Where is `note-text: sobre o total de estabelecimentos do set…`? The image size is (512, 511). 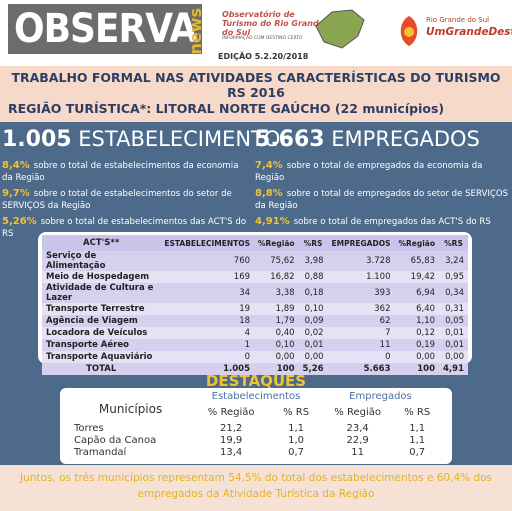
note-text: sobre o total de estabelecimentos do set… is located at coordinates (117, 200).